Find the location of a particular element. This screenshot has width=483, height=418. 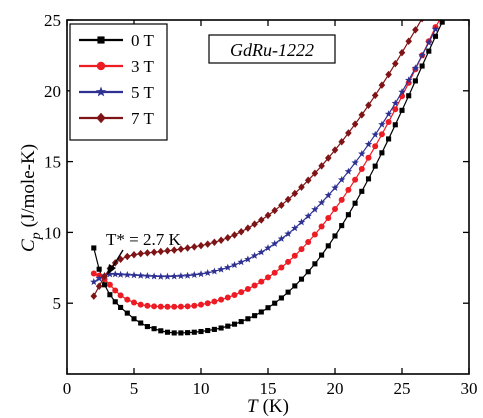

transition-annotation: T* = 2.7 K is located at coordinates (143, 252).